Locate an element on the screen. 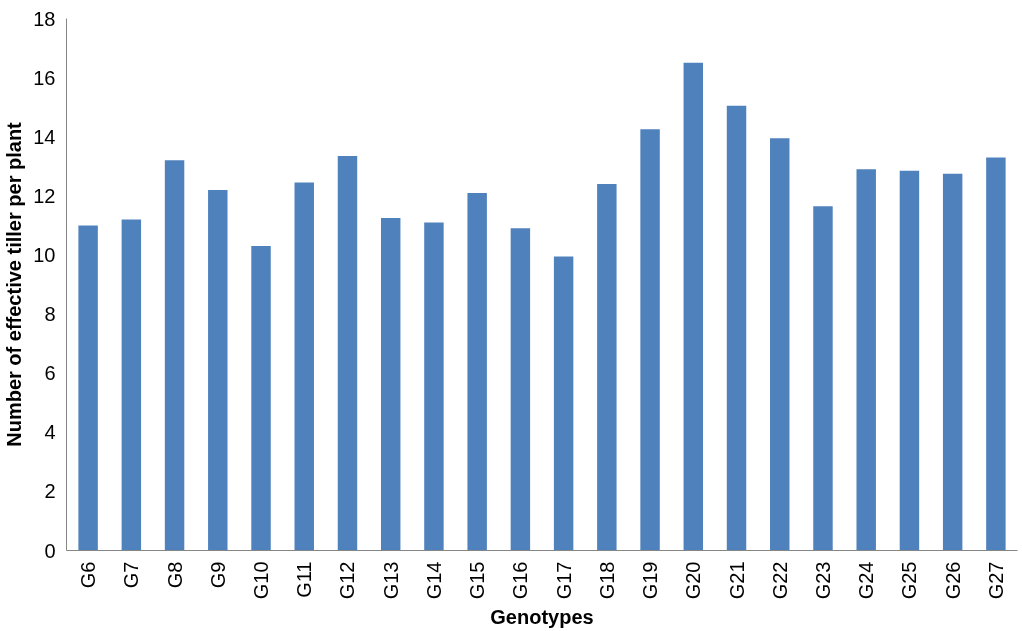 Image resolution: width=1022 pixels, height=631 pixels. y-tick-label: 10 is located at coordinates (44, 254).